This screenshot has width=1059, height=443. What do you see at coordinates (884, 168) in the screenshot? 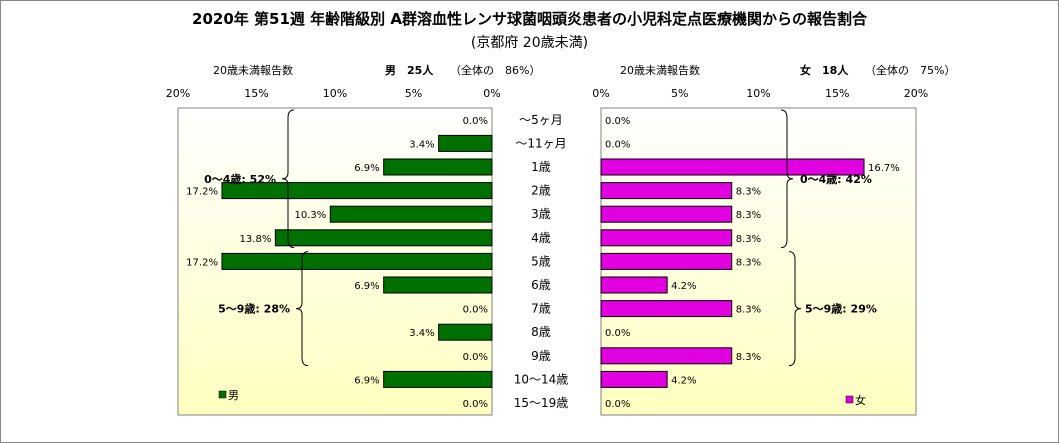
I see `female-data-label: 16.7%` at bounding box center [884, 168].